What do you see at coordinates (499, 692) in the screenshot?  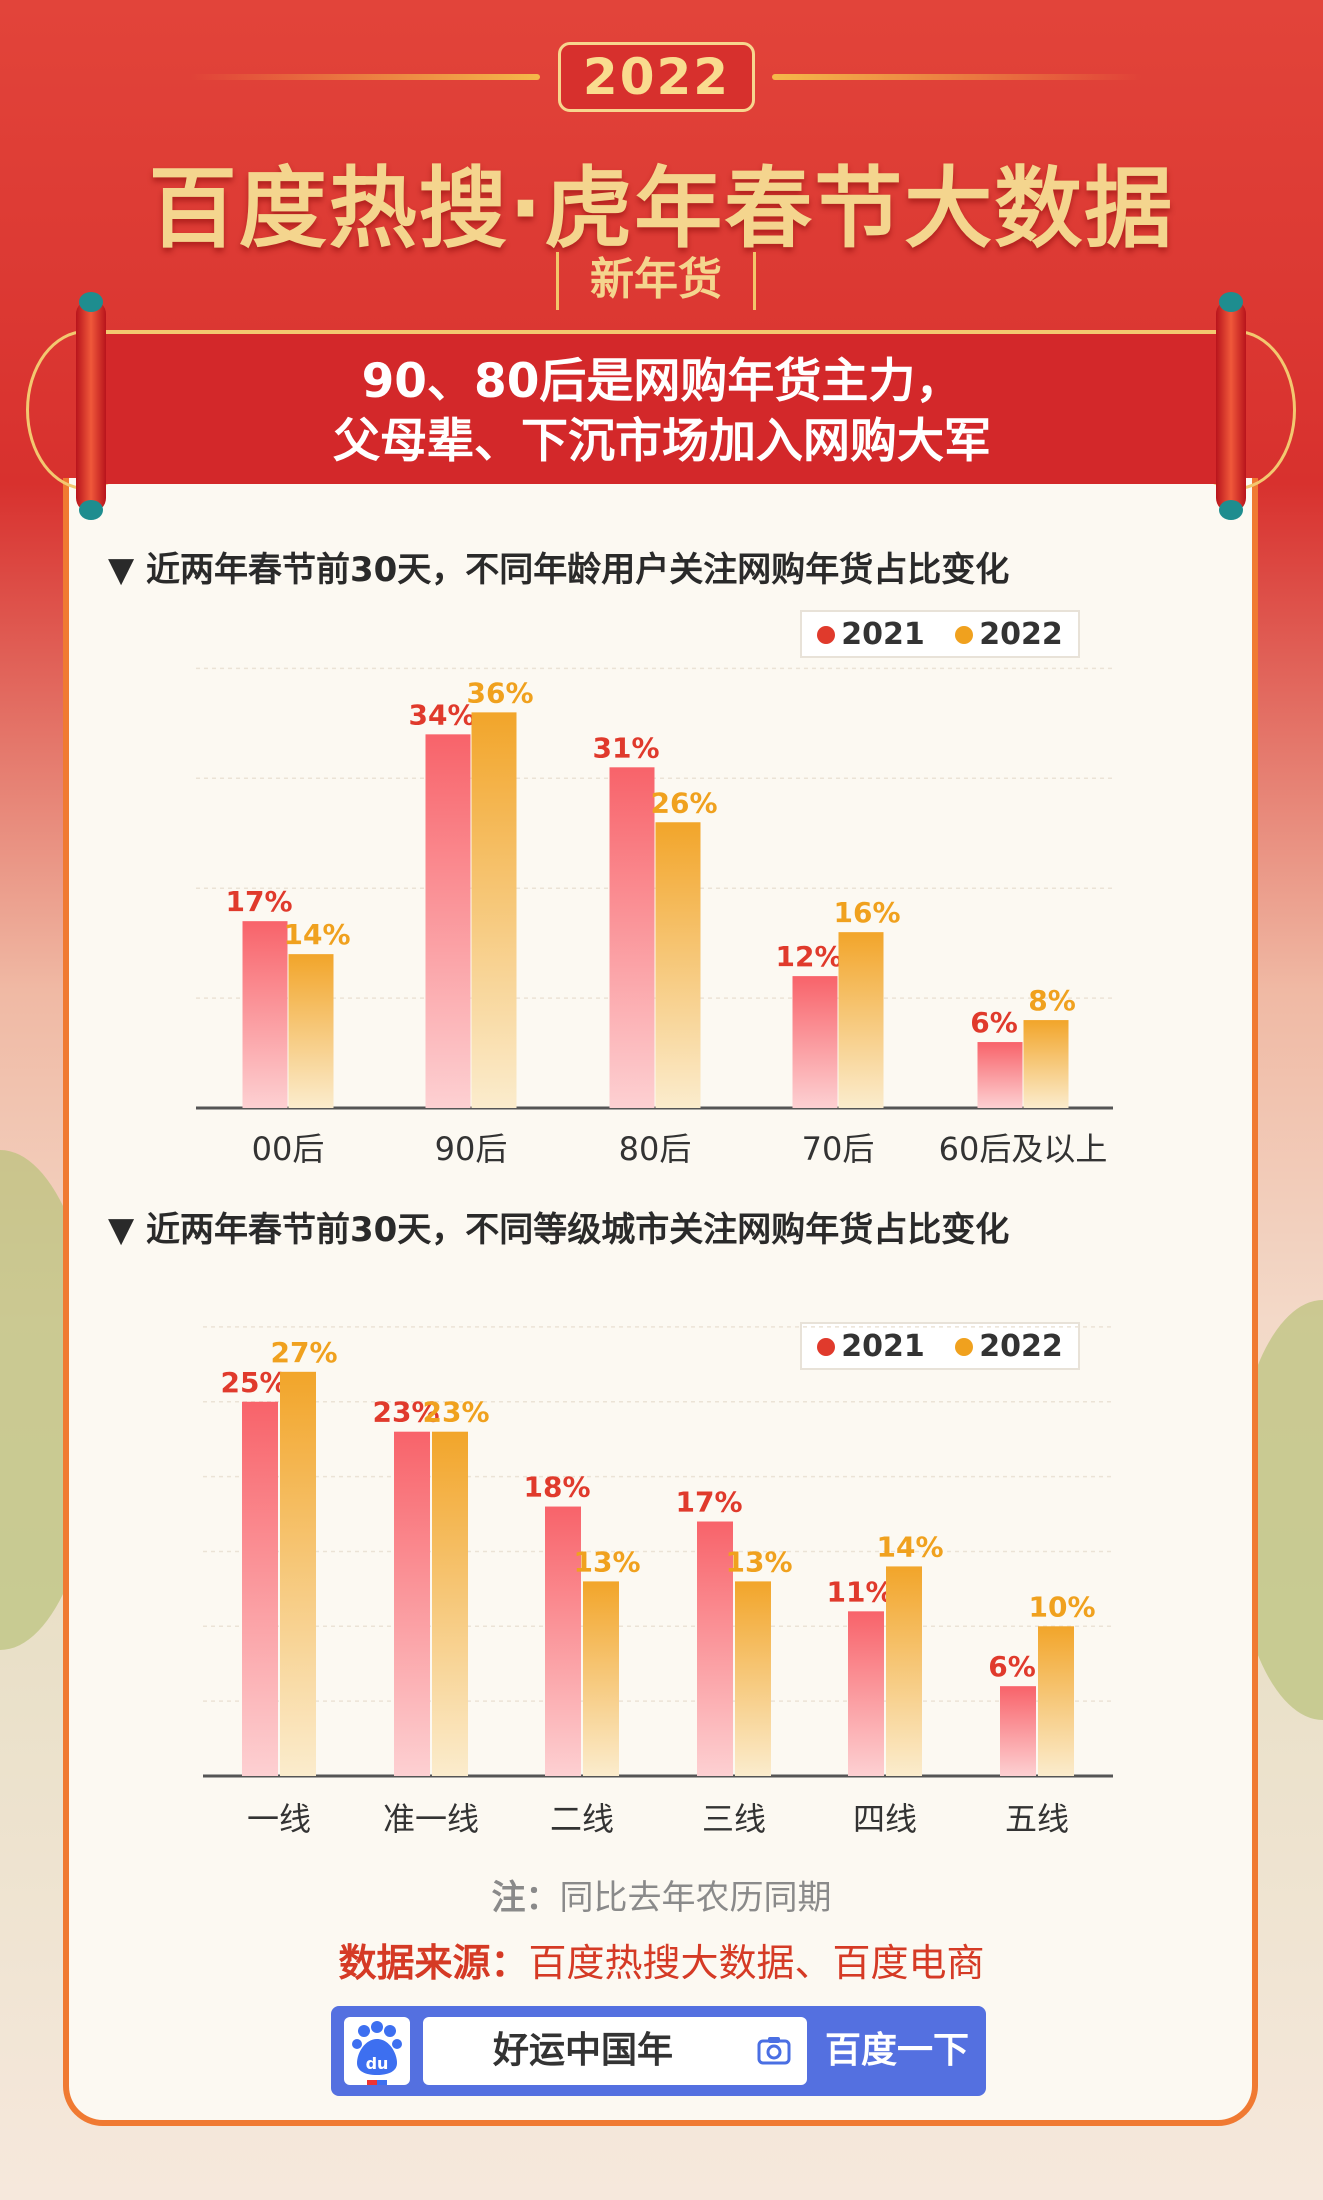 I see `data-label: 36%` at bounding box center [499, 692].